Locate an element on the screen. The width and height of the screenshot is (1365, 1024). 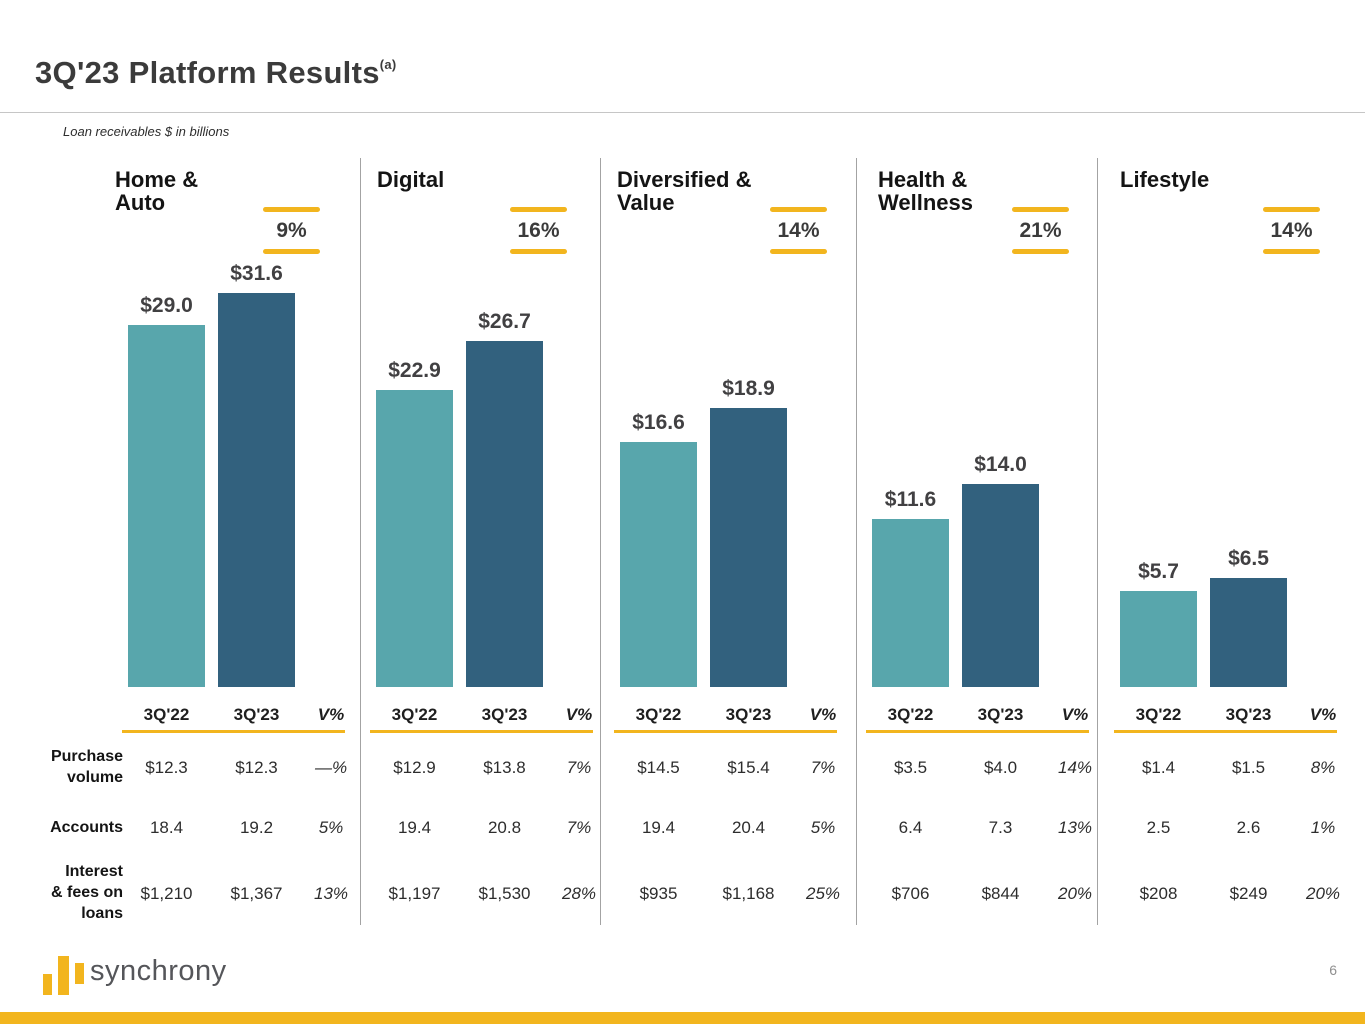
growth-badge-digital: 16% is located at coordinates (538, 230).